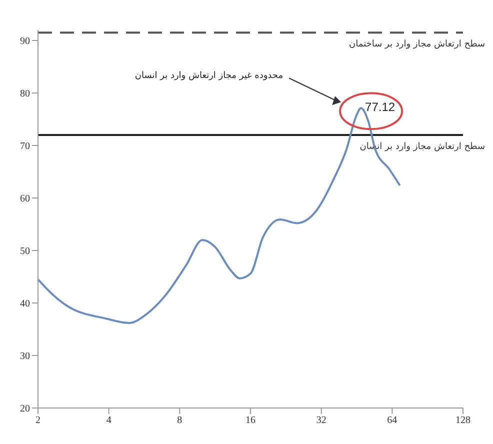 The image size is (493, 444). Describe the element at coordinates (463, 420) in the screenshot. I see `x-tick-label: 128` at that location.